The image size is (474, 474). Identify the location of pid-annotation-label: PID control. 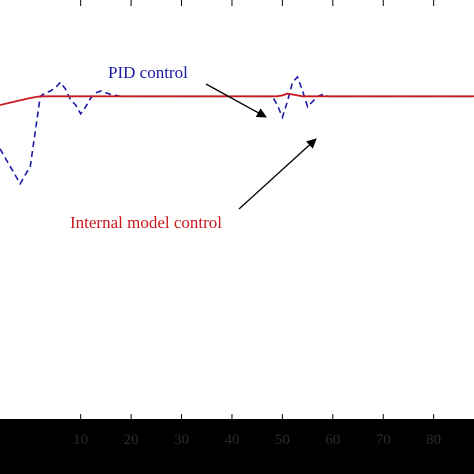
(148, 72).